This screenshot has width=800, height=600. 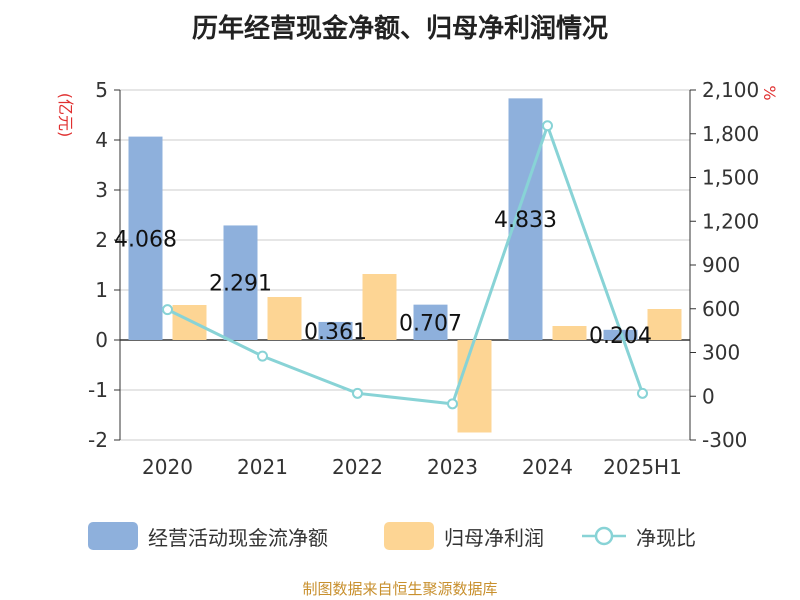 What do you see at coordinates (730, 221) in the screenshot?
I see `y2-tick-label: 1,200` at bounding box center [730, 221].